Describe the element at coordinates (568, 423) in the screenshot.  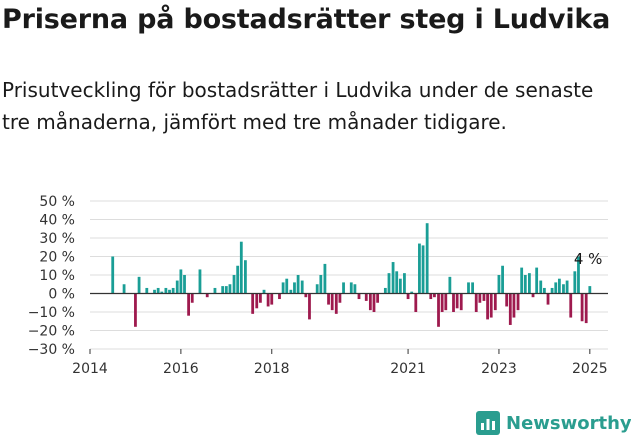
I see `brand-name: Newsworthy` at that location.